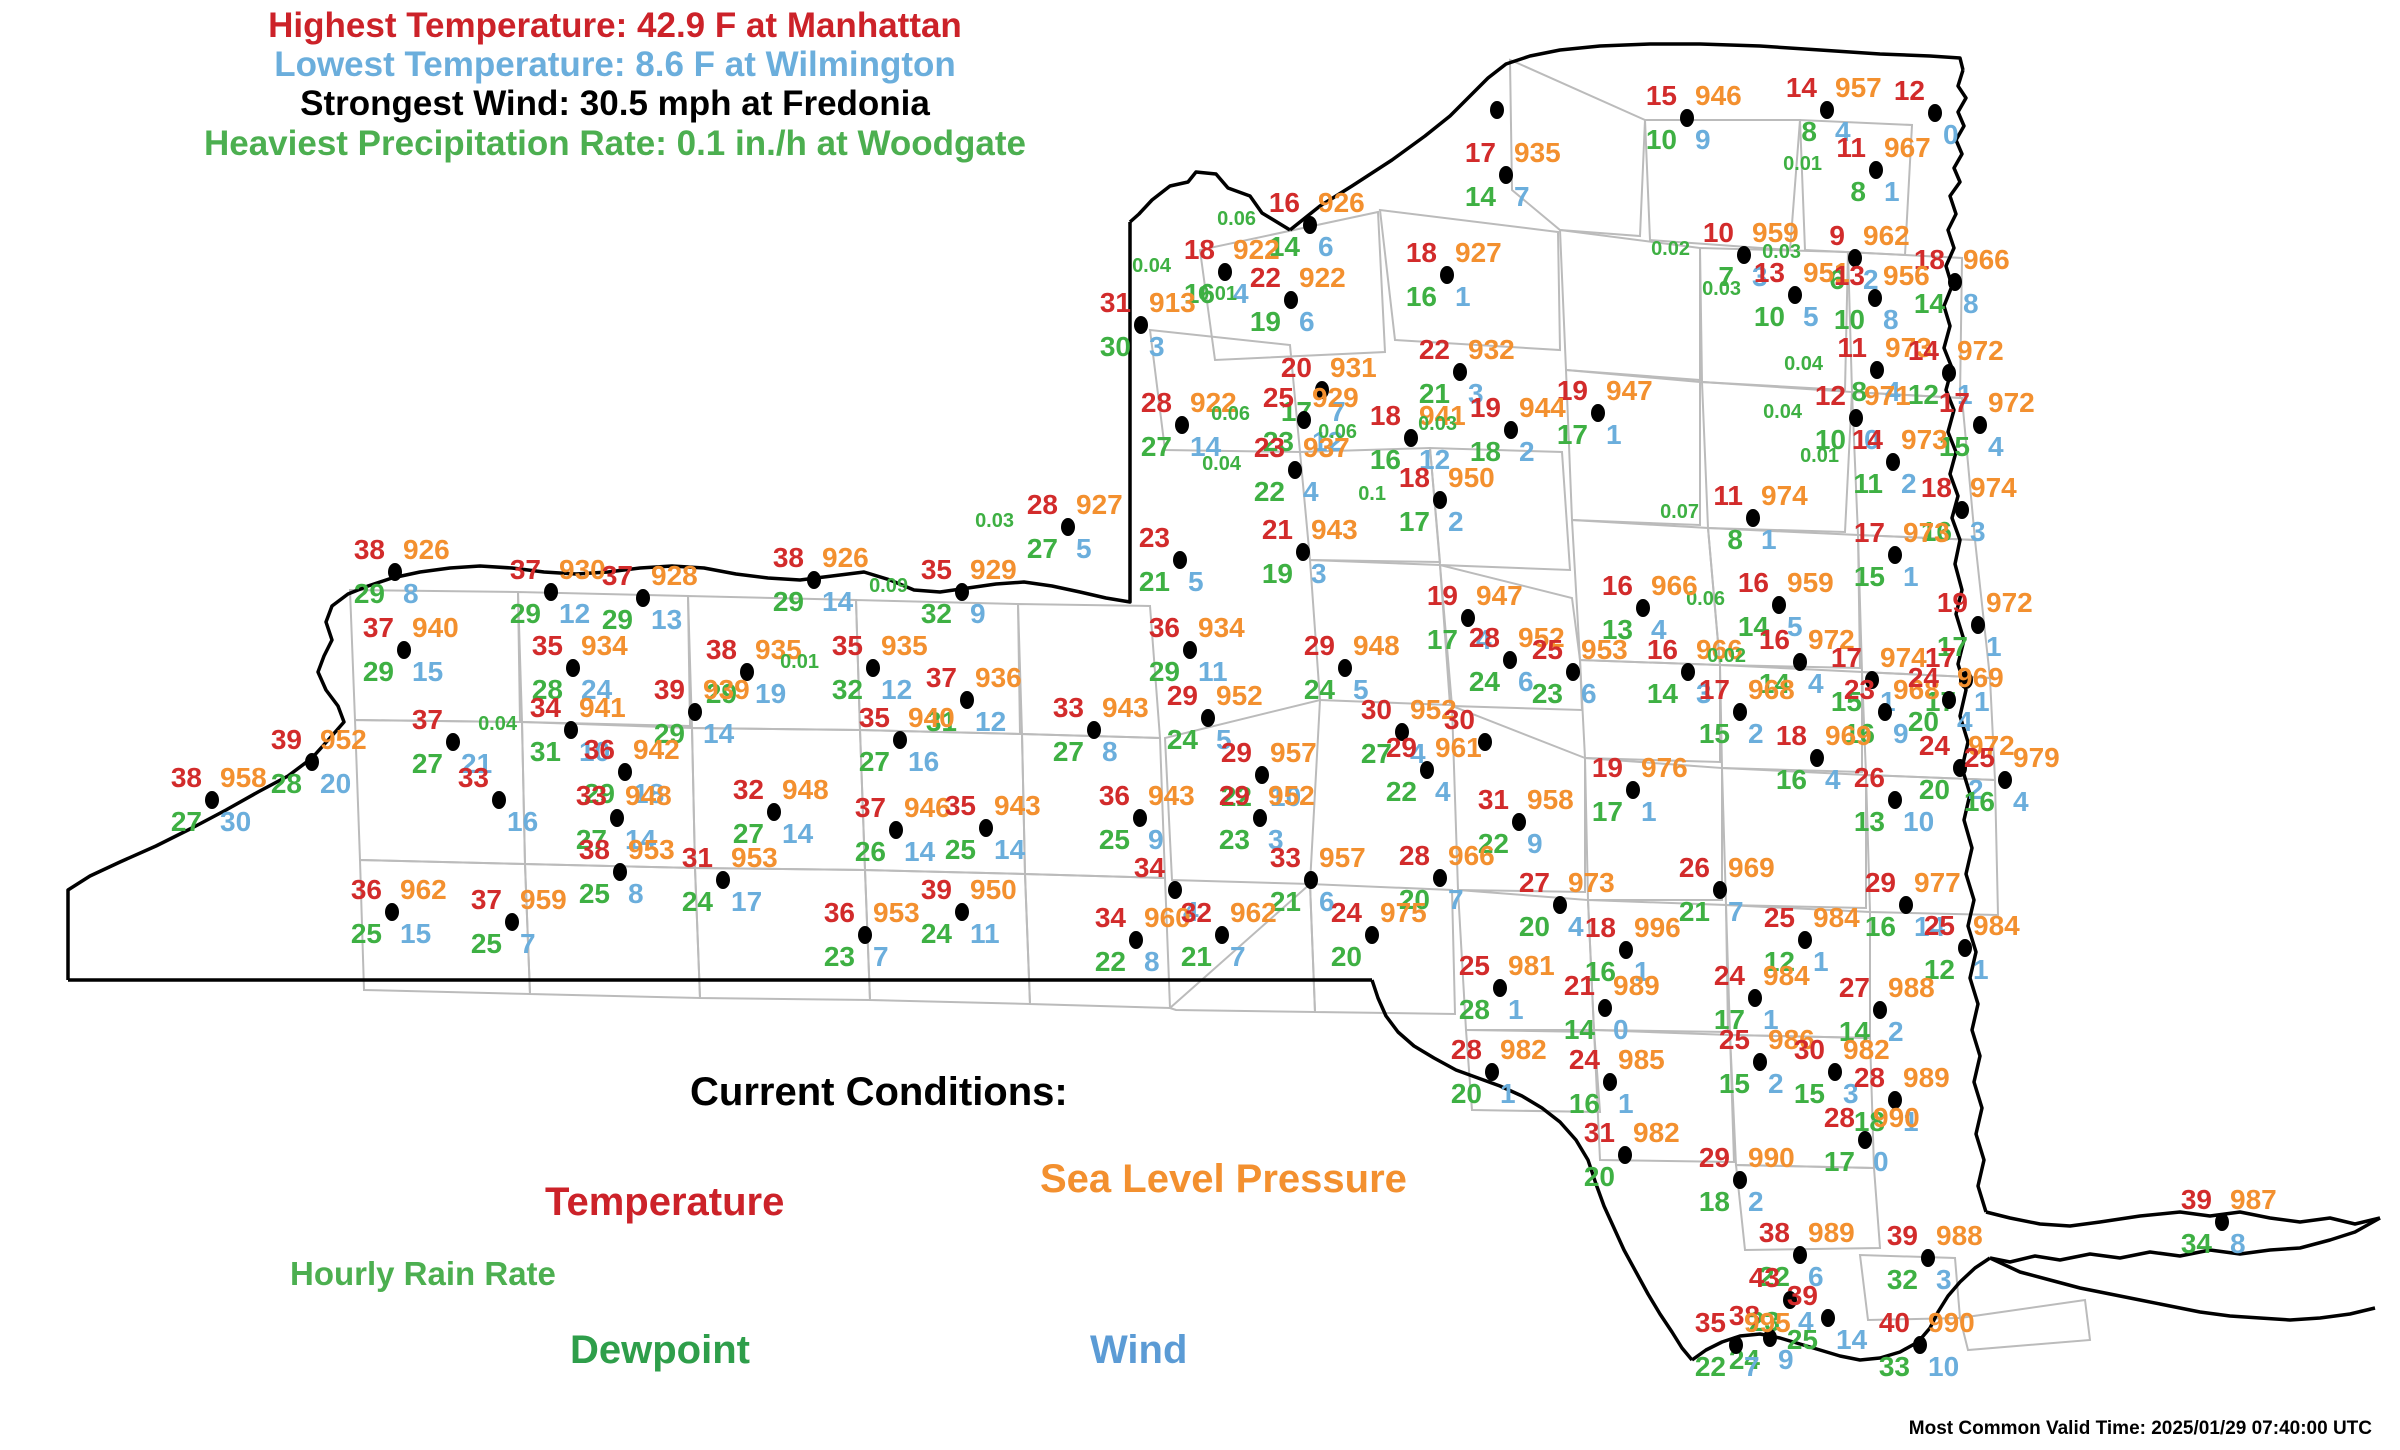 The image size is (2400, 1450). I want to click on station-temperature: 30, so click(1459, 719).